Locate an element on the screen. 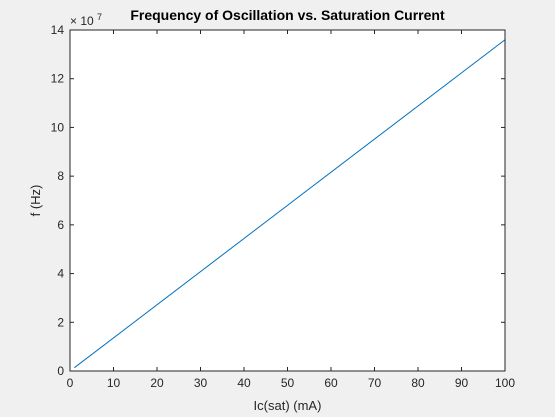 The height and width of the screenshot is (417, 555). x-tick-label: 60 is located at coordinates (331, 383).